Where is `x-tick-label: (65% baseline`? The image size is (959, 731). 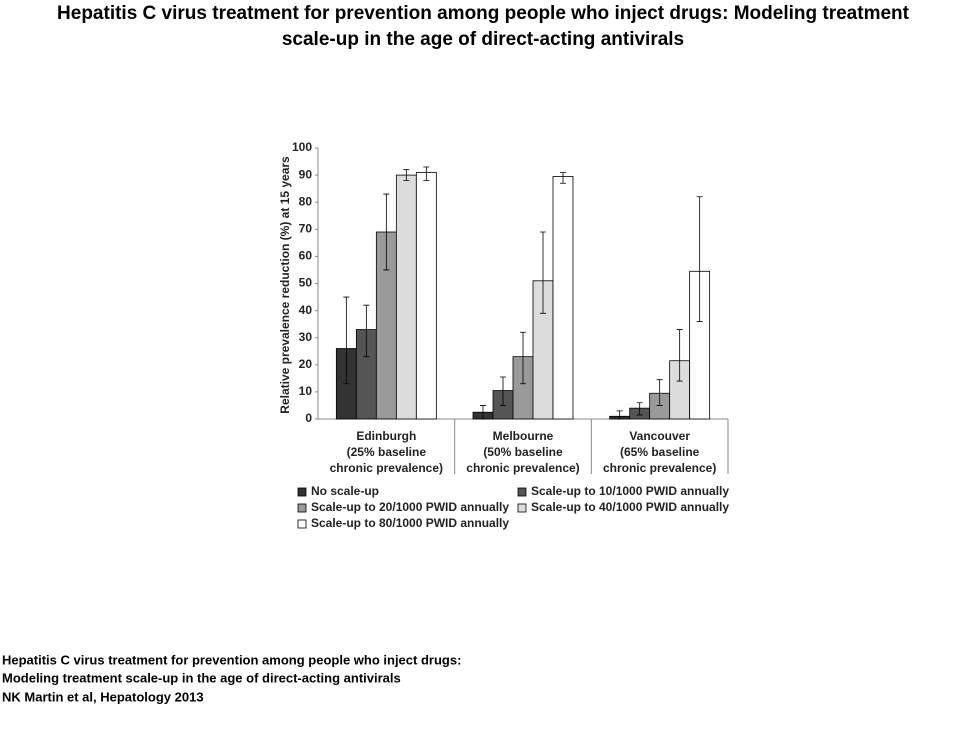 x-tick-label: (65% baseline is located at coordinates (660, 452).